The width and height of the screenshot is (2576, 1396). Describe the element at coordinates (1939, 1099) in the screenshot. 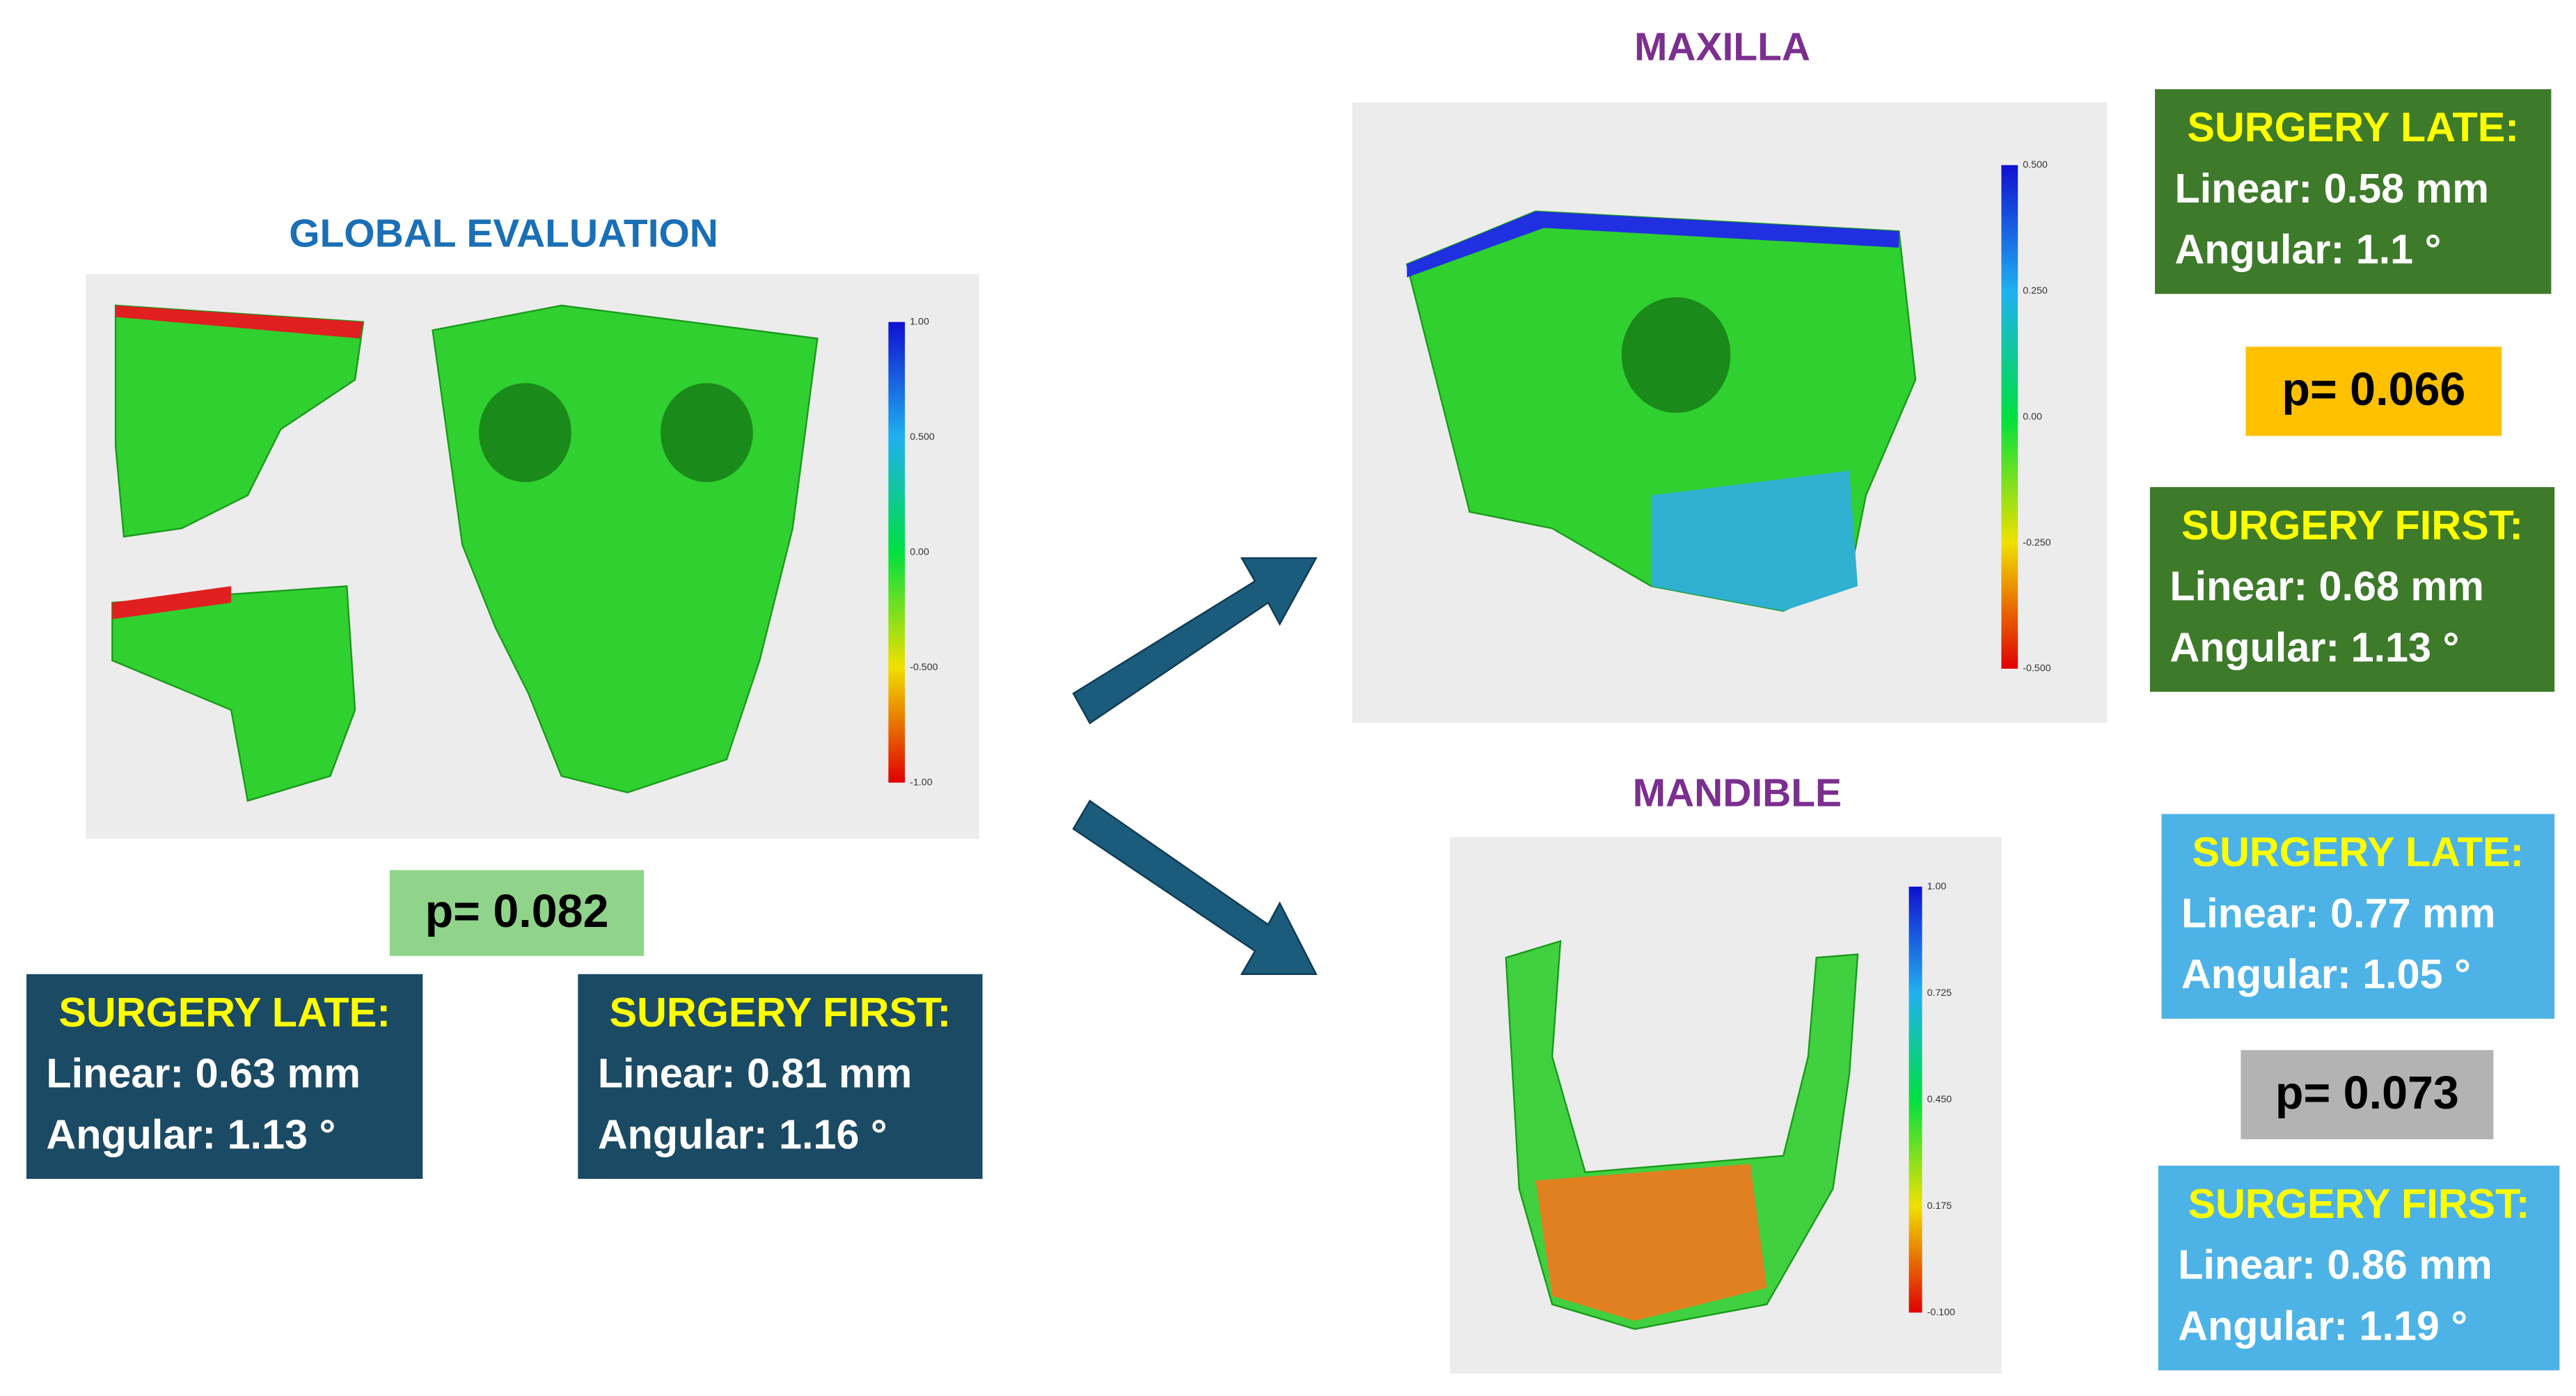

I see `color-bar-label: 0.450` at that location.